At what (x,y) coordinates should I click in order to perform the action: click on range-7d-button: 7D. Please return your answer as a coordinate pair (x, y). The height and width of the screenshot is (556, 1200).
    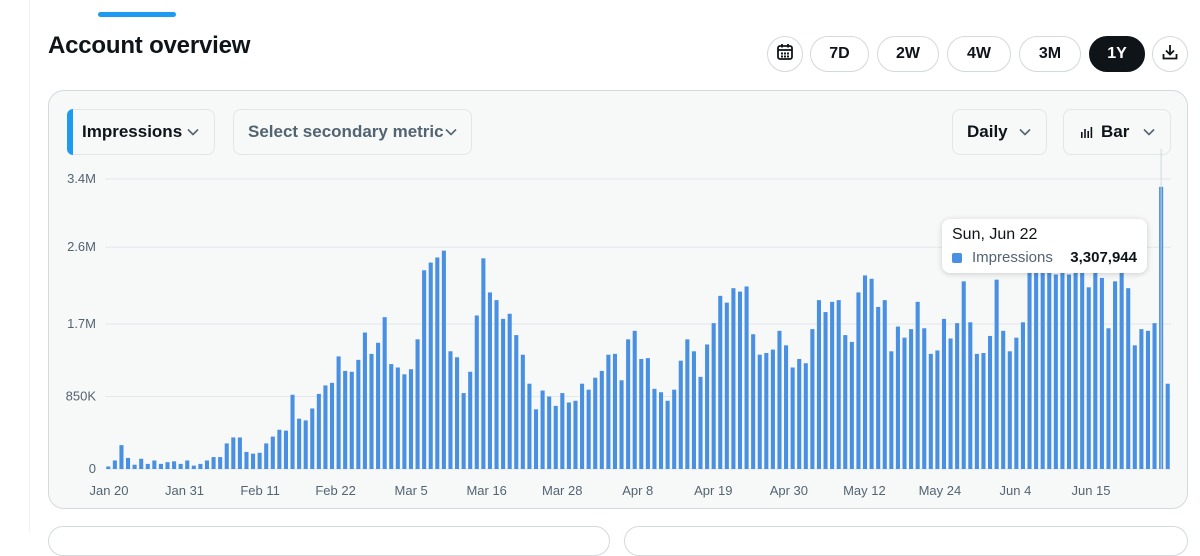
    Looking at the image, I should click on (839, 54).